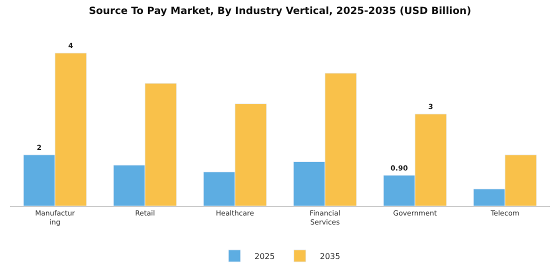 The image size is (560, 280). Describe the element at coordinates (330, 257) in the screenshot. I see `legend-label: 2035` at that location.